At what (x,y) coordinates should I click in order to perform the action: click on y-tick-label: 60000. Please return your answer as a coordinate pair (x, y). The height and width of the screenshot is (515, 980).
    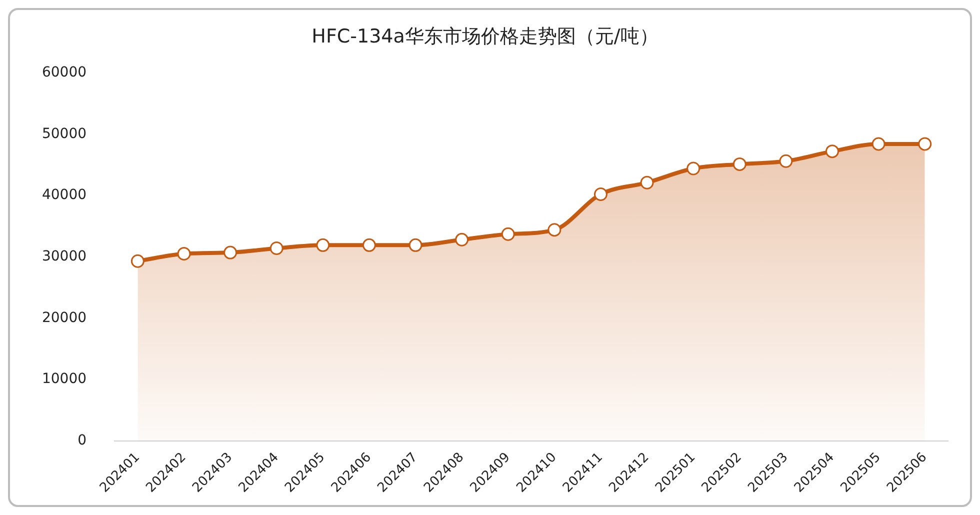
    Looking at the image, I should click on (64, 72).